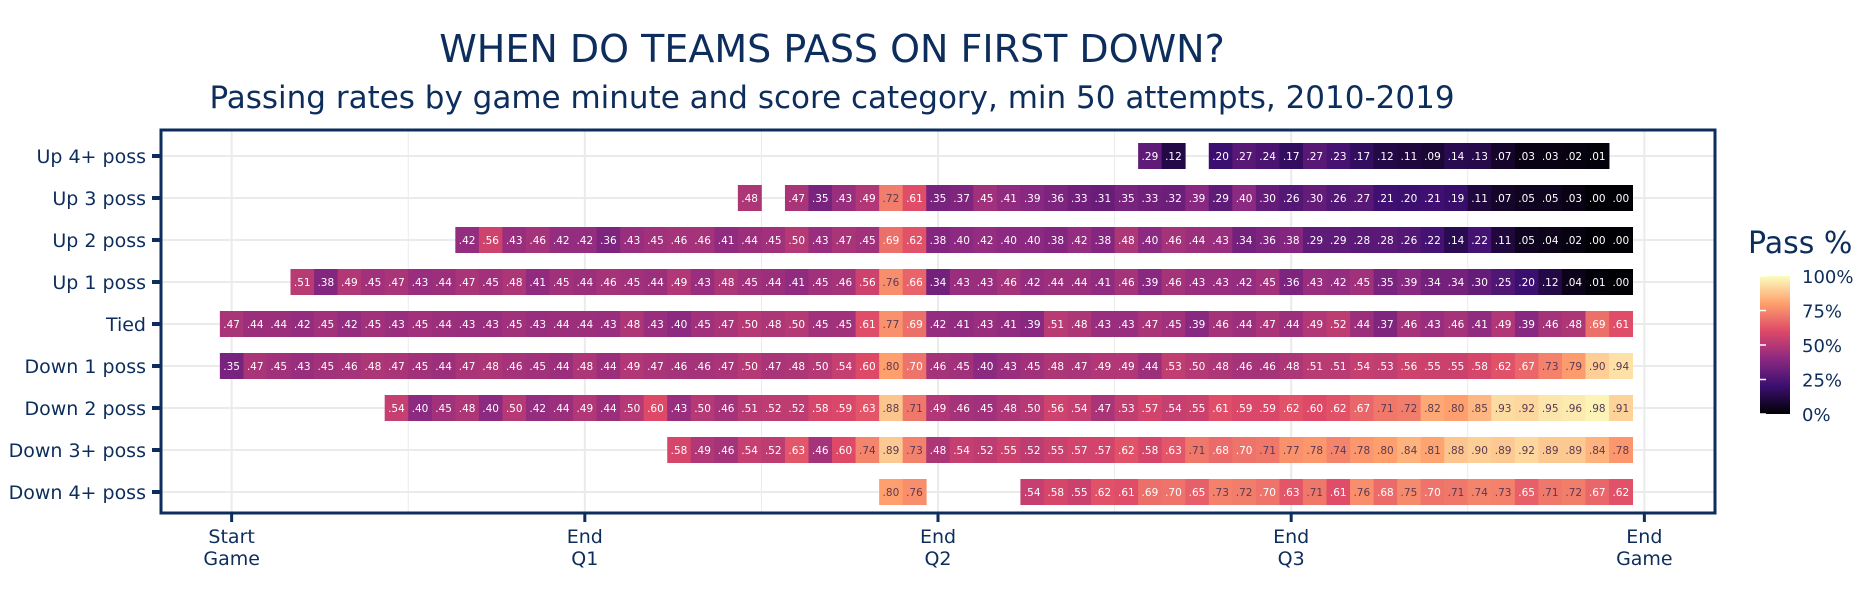 The height and width of the screenshot is (594, 1876). What do you see at coordinates (1432, 493) in the screenshot?
I see `cell-value-label: .70` at bounding box center [1432, 493].